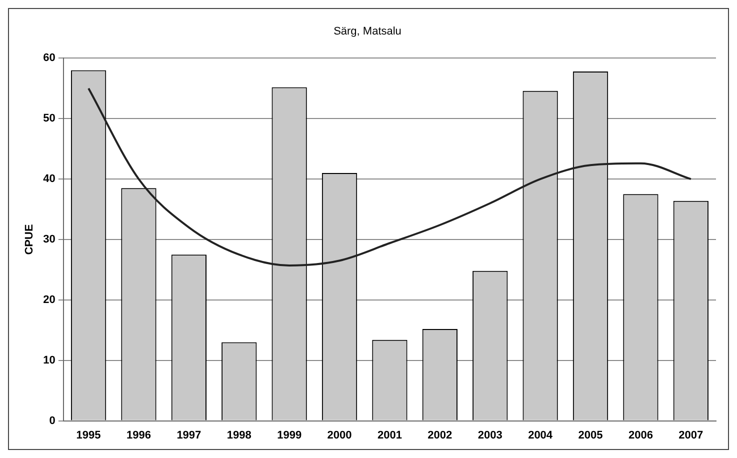  I want to click on x-tick-label: 2005, so click(590, 435).